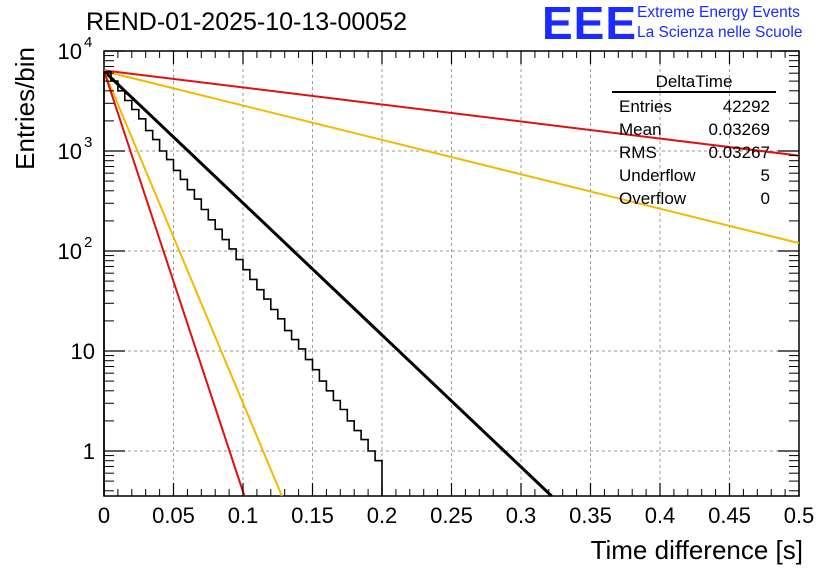 Image resolution: width=836 pixels, height=572 pixels. Describe the element at coordinates (660, 515) in the screenshot. I see `x-tick-label: 0.4` at that location.